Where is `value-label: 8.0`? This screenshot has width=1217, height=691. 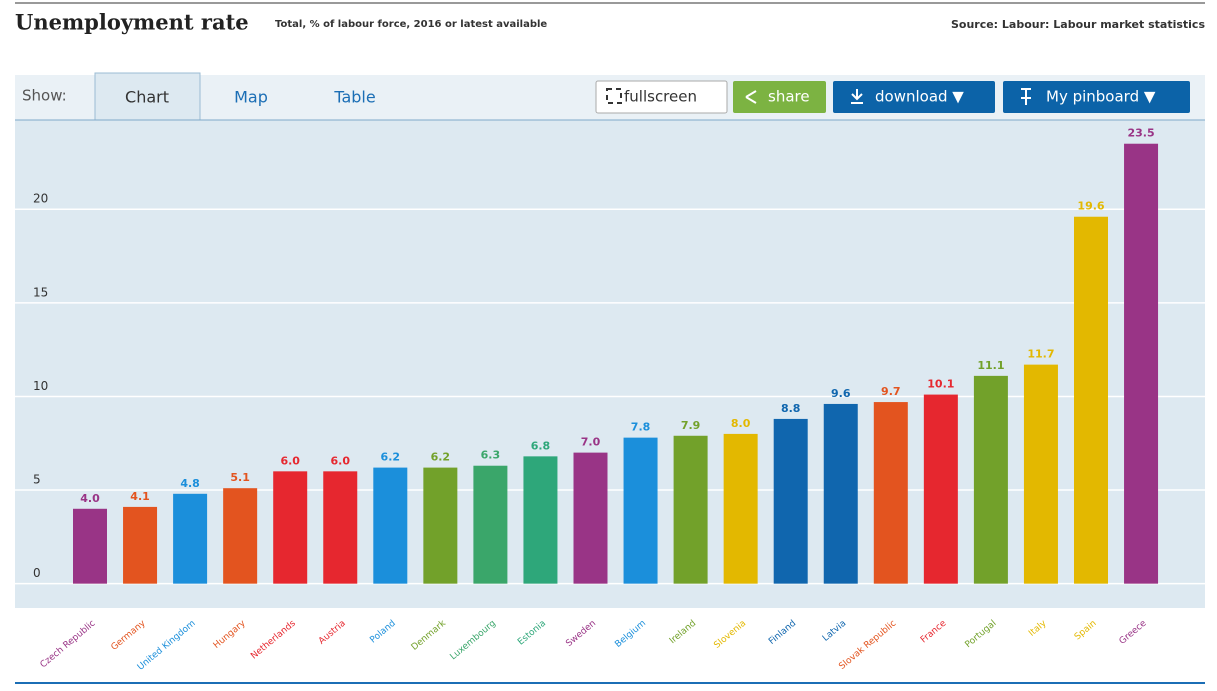 value-label: 8.0 is located at coordinates (741, 423).